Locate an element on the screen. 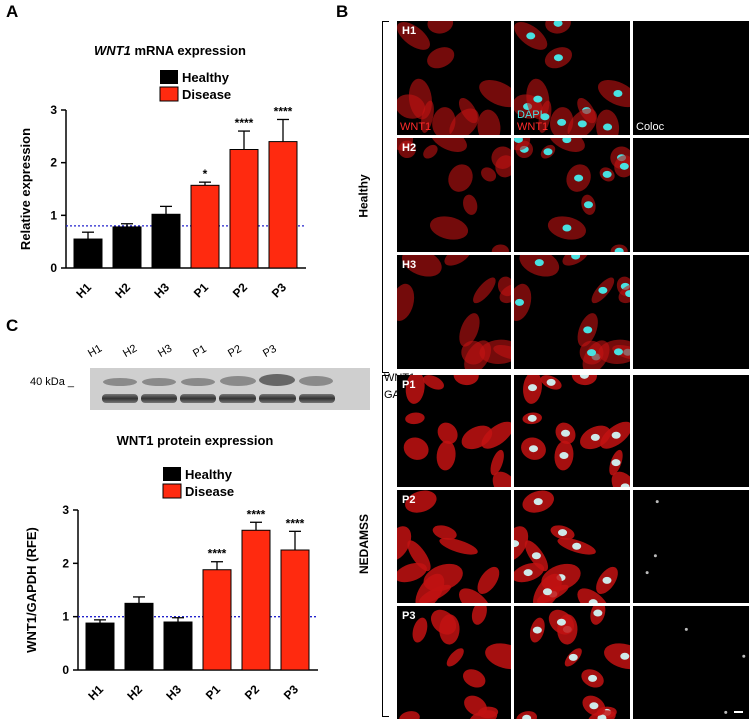 Image resolution: width=750 pixels, height=719 pixels. channel-label-merge-wnt1: WNT1 is located at coordinates (533, 127).